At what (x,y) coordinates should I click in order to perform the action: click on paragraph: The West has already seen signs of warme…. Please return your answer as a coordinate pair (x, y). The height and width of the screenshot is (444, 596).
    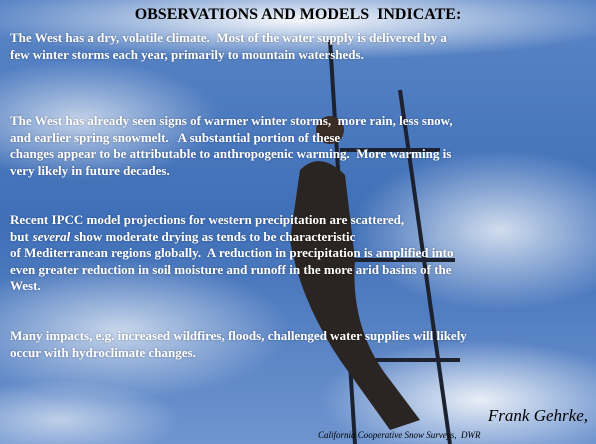
    Looking at the image, I should click on (231, 146).